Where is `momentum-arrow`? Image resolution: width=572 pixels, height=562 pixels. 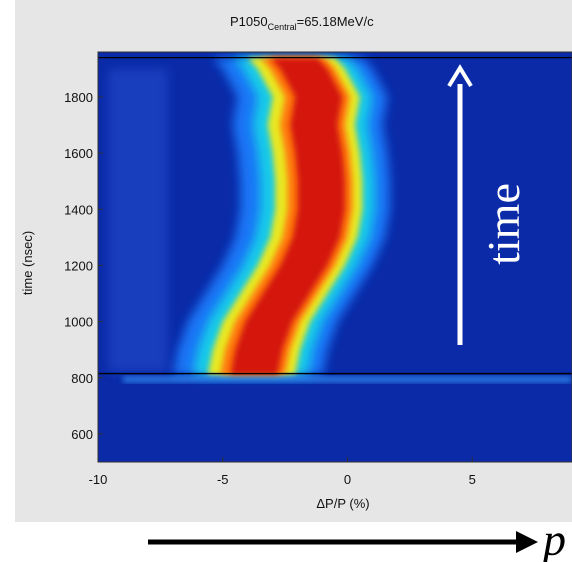
momentum-arrow is located at coordinates (343, 542).